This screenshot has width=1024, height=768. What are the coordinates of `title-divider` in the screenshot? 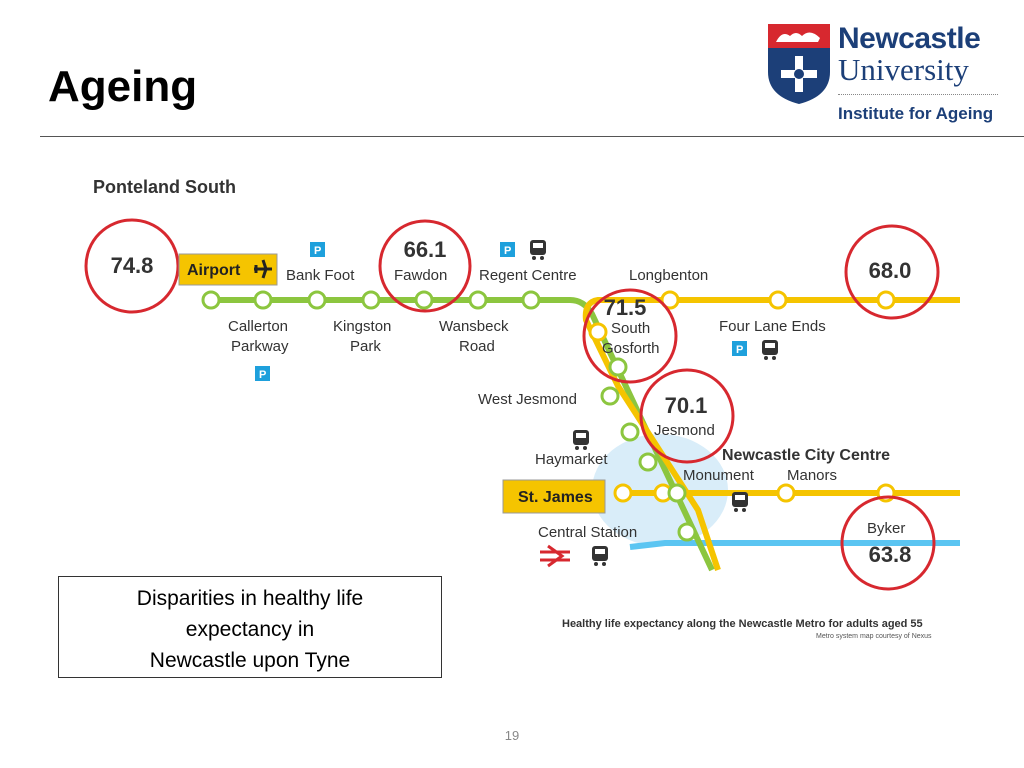 It's located at (532, 136).